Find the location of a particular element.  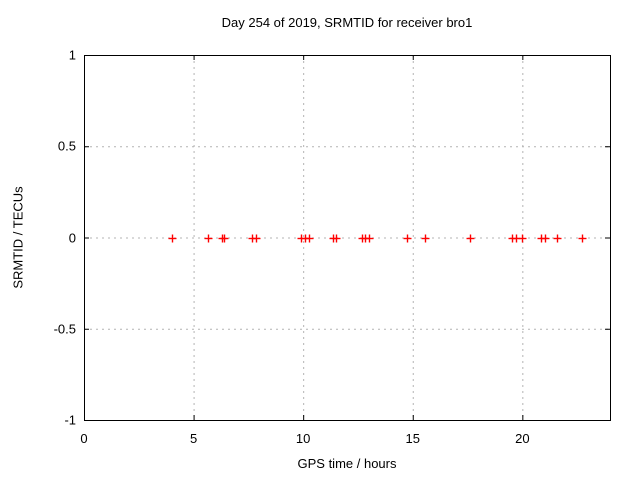

y-tick-label: 0.5 is located at coordinates (66, 146).